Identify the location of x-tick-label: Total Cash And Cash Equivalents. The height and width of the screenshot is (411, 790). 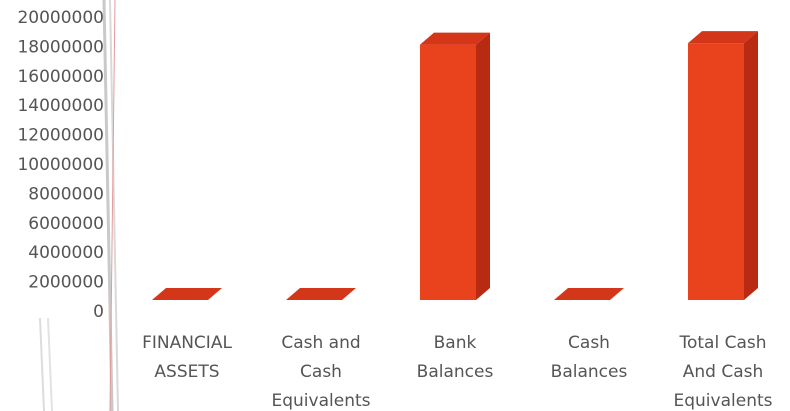
(723, 372).